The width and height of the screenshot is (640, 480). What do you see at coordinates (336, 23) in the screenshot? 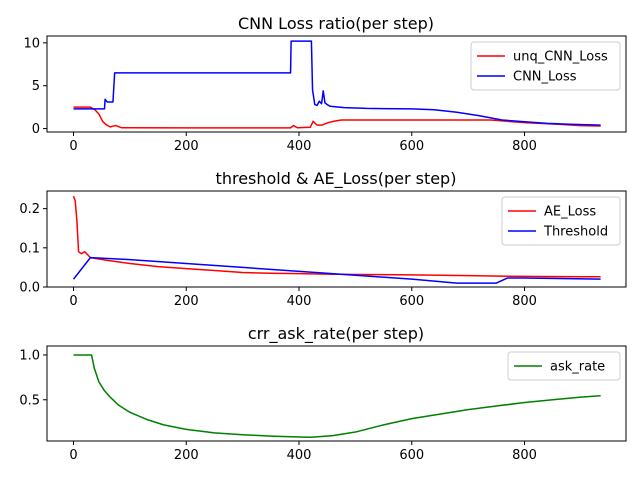
I see `subplot-title: CNN Loss ratio(per step)` at bounding box center [336, 23].